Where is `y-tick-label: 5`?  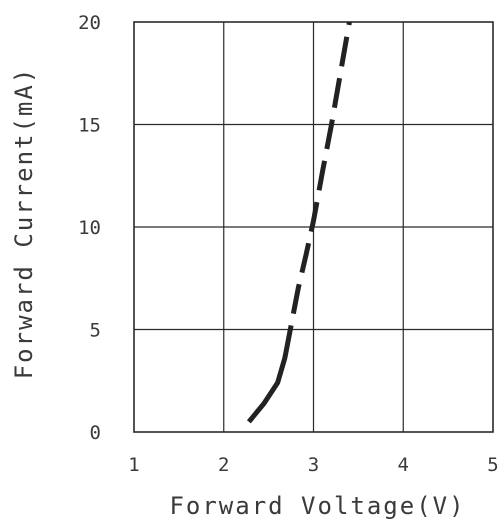
y-tick-label: 5 is located at coordinates (95, 331).